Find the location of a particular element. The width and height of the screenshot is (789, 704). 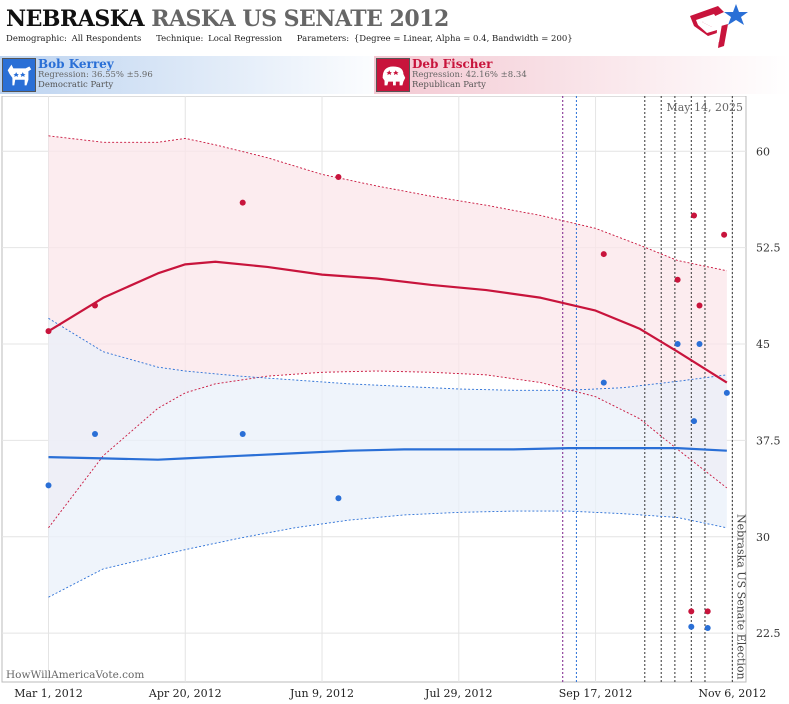

chart-title: NEBRASKA RASKA US SENATE 2012 is located at coordinates (227, 19).